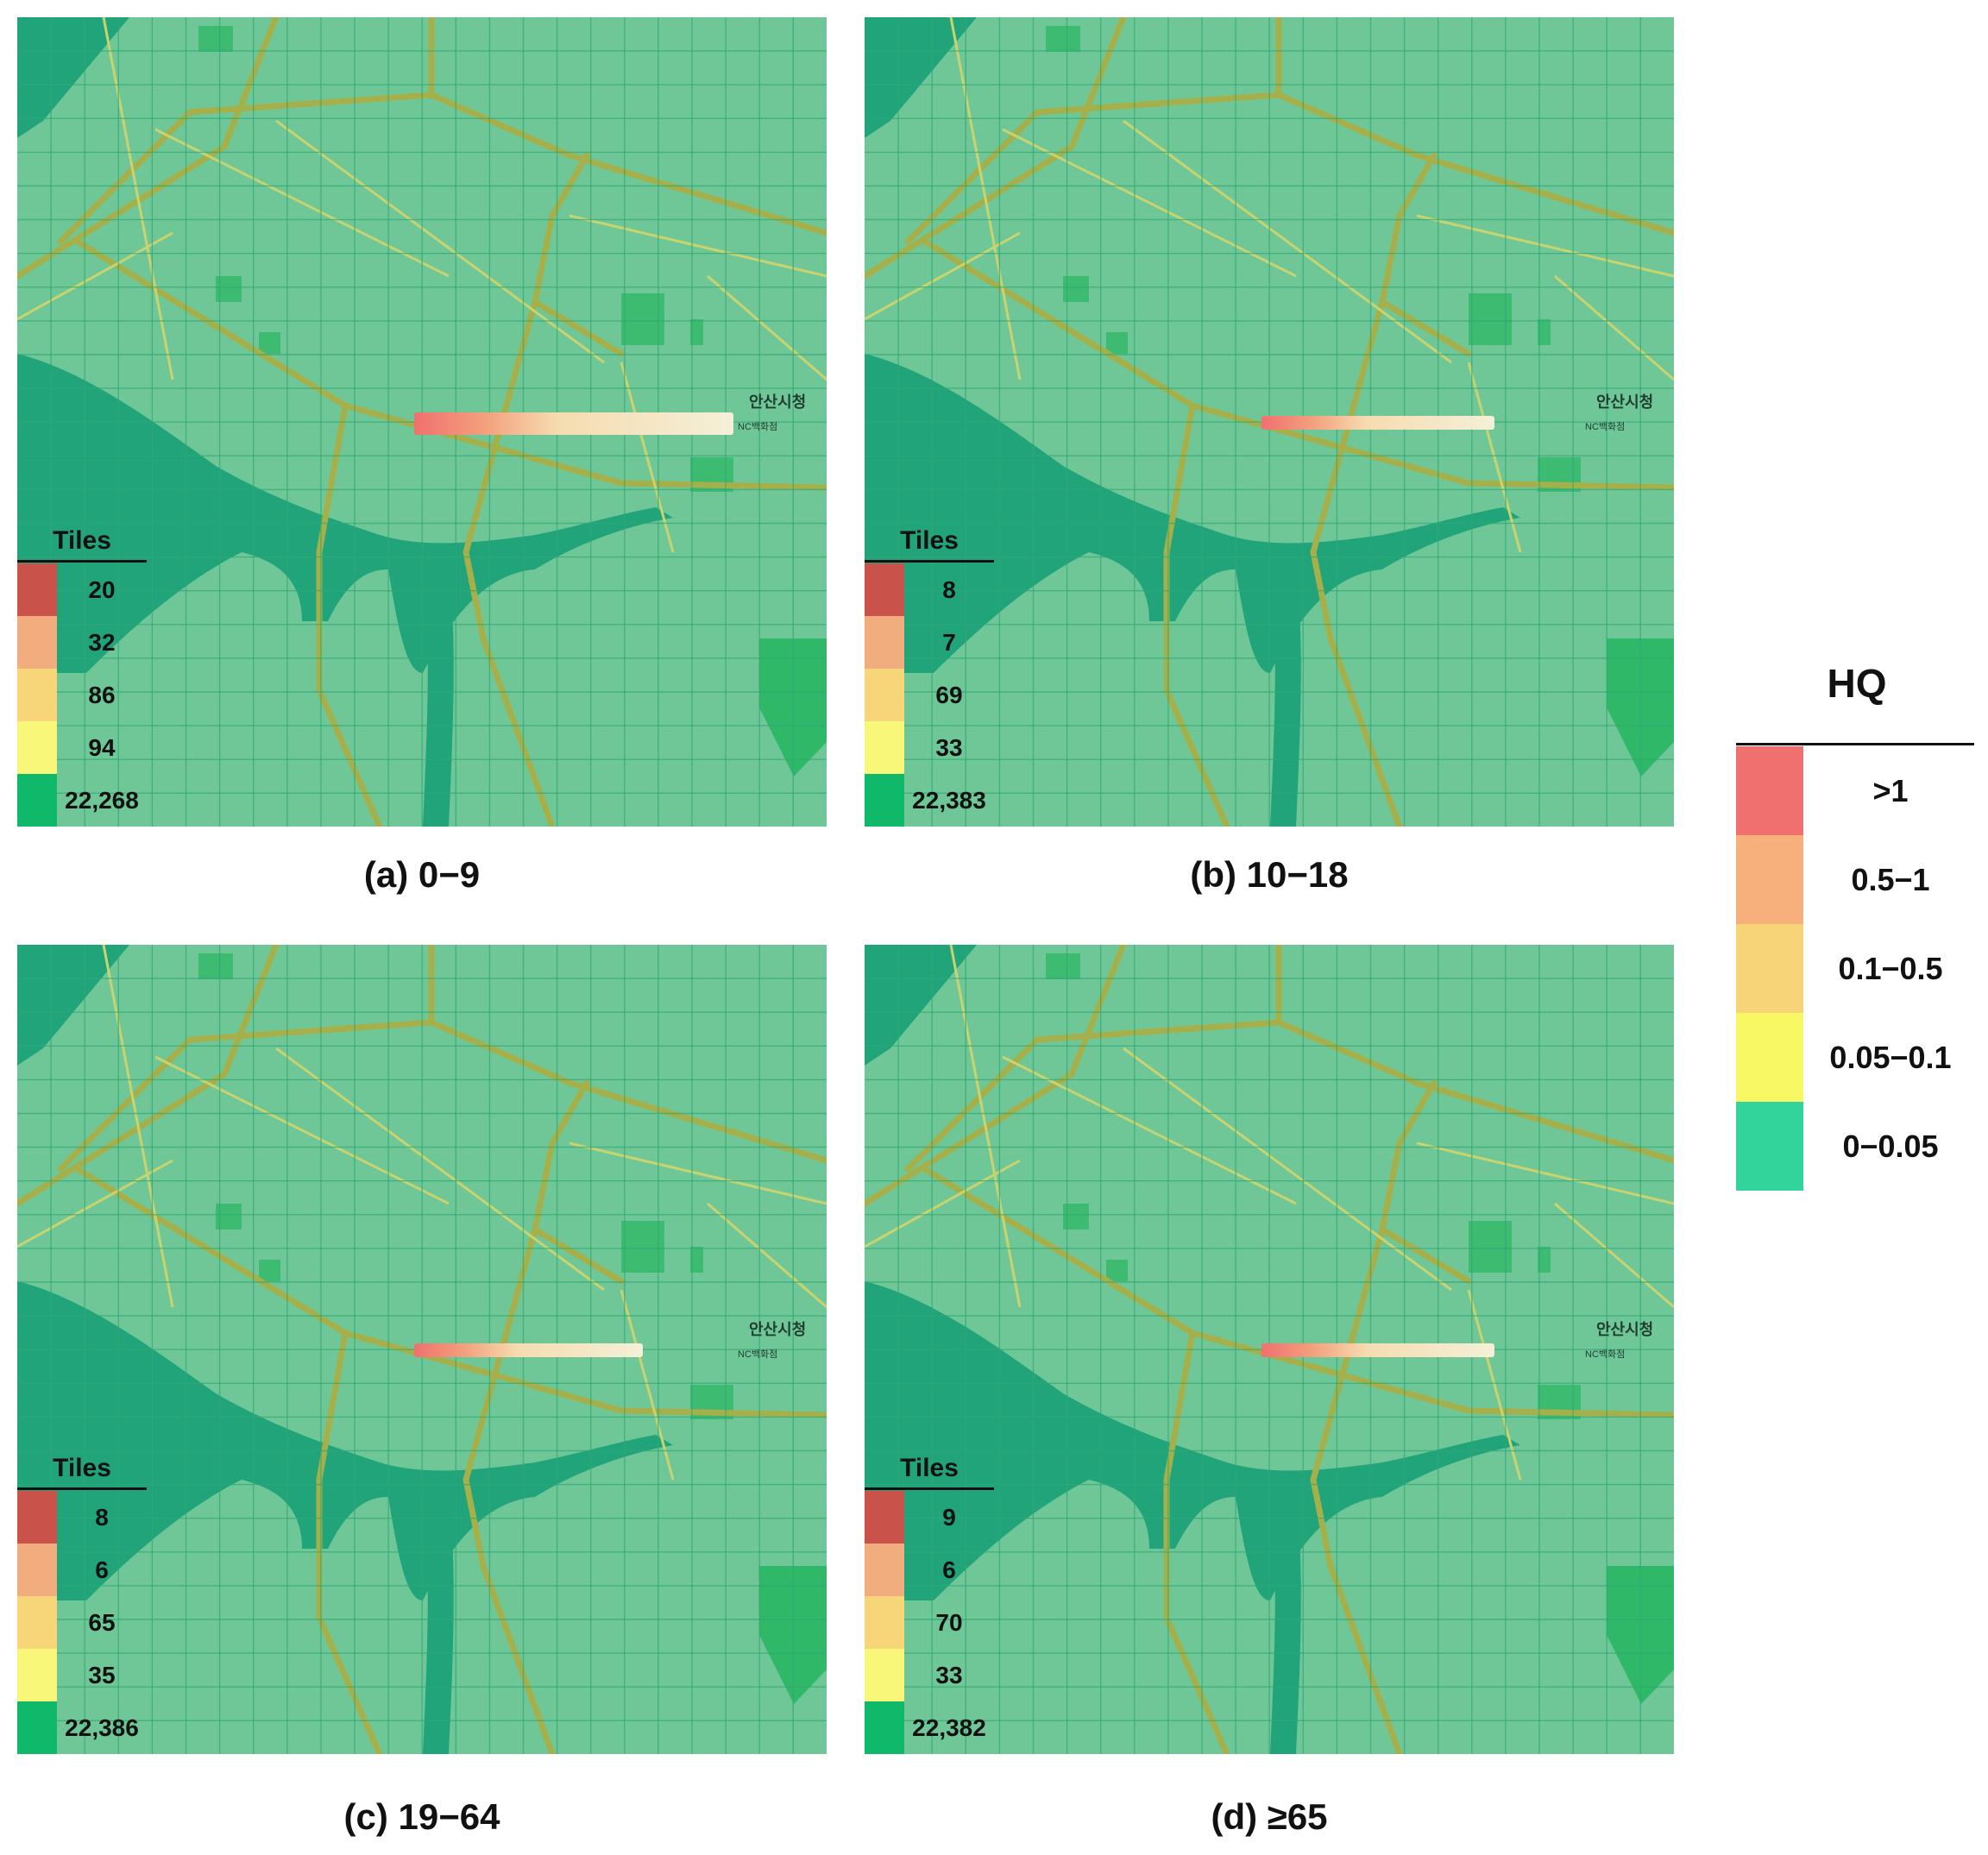  What do you see at coordinates (949, 643) in the screenshot?
I see `tile-count: 7` at bounding box center [949, 643].